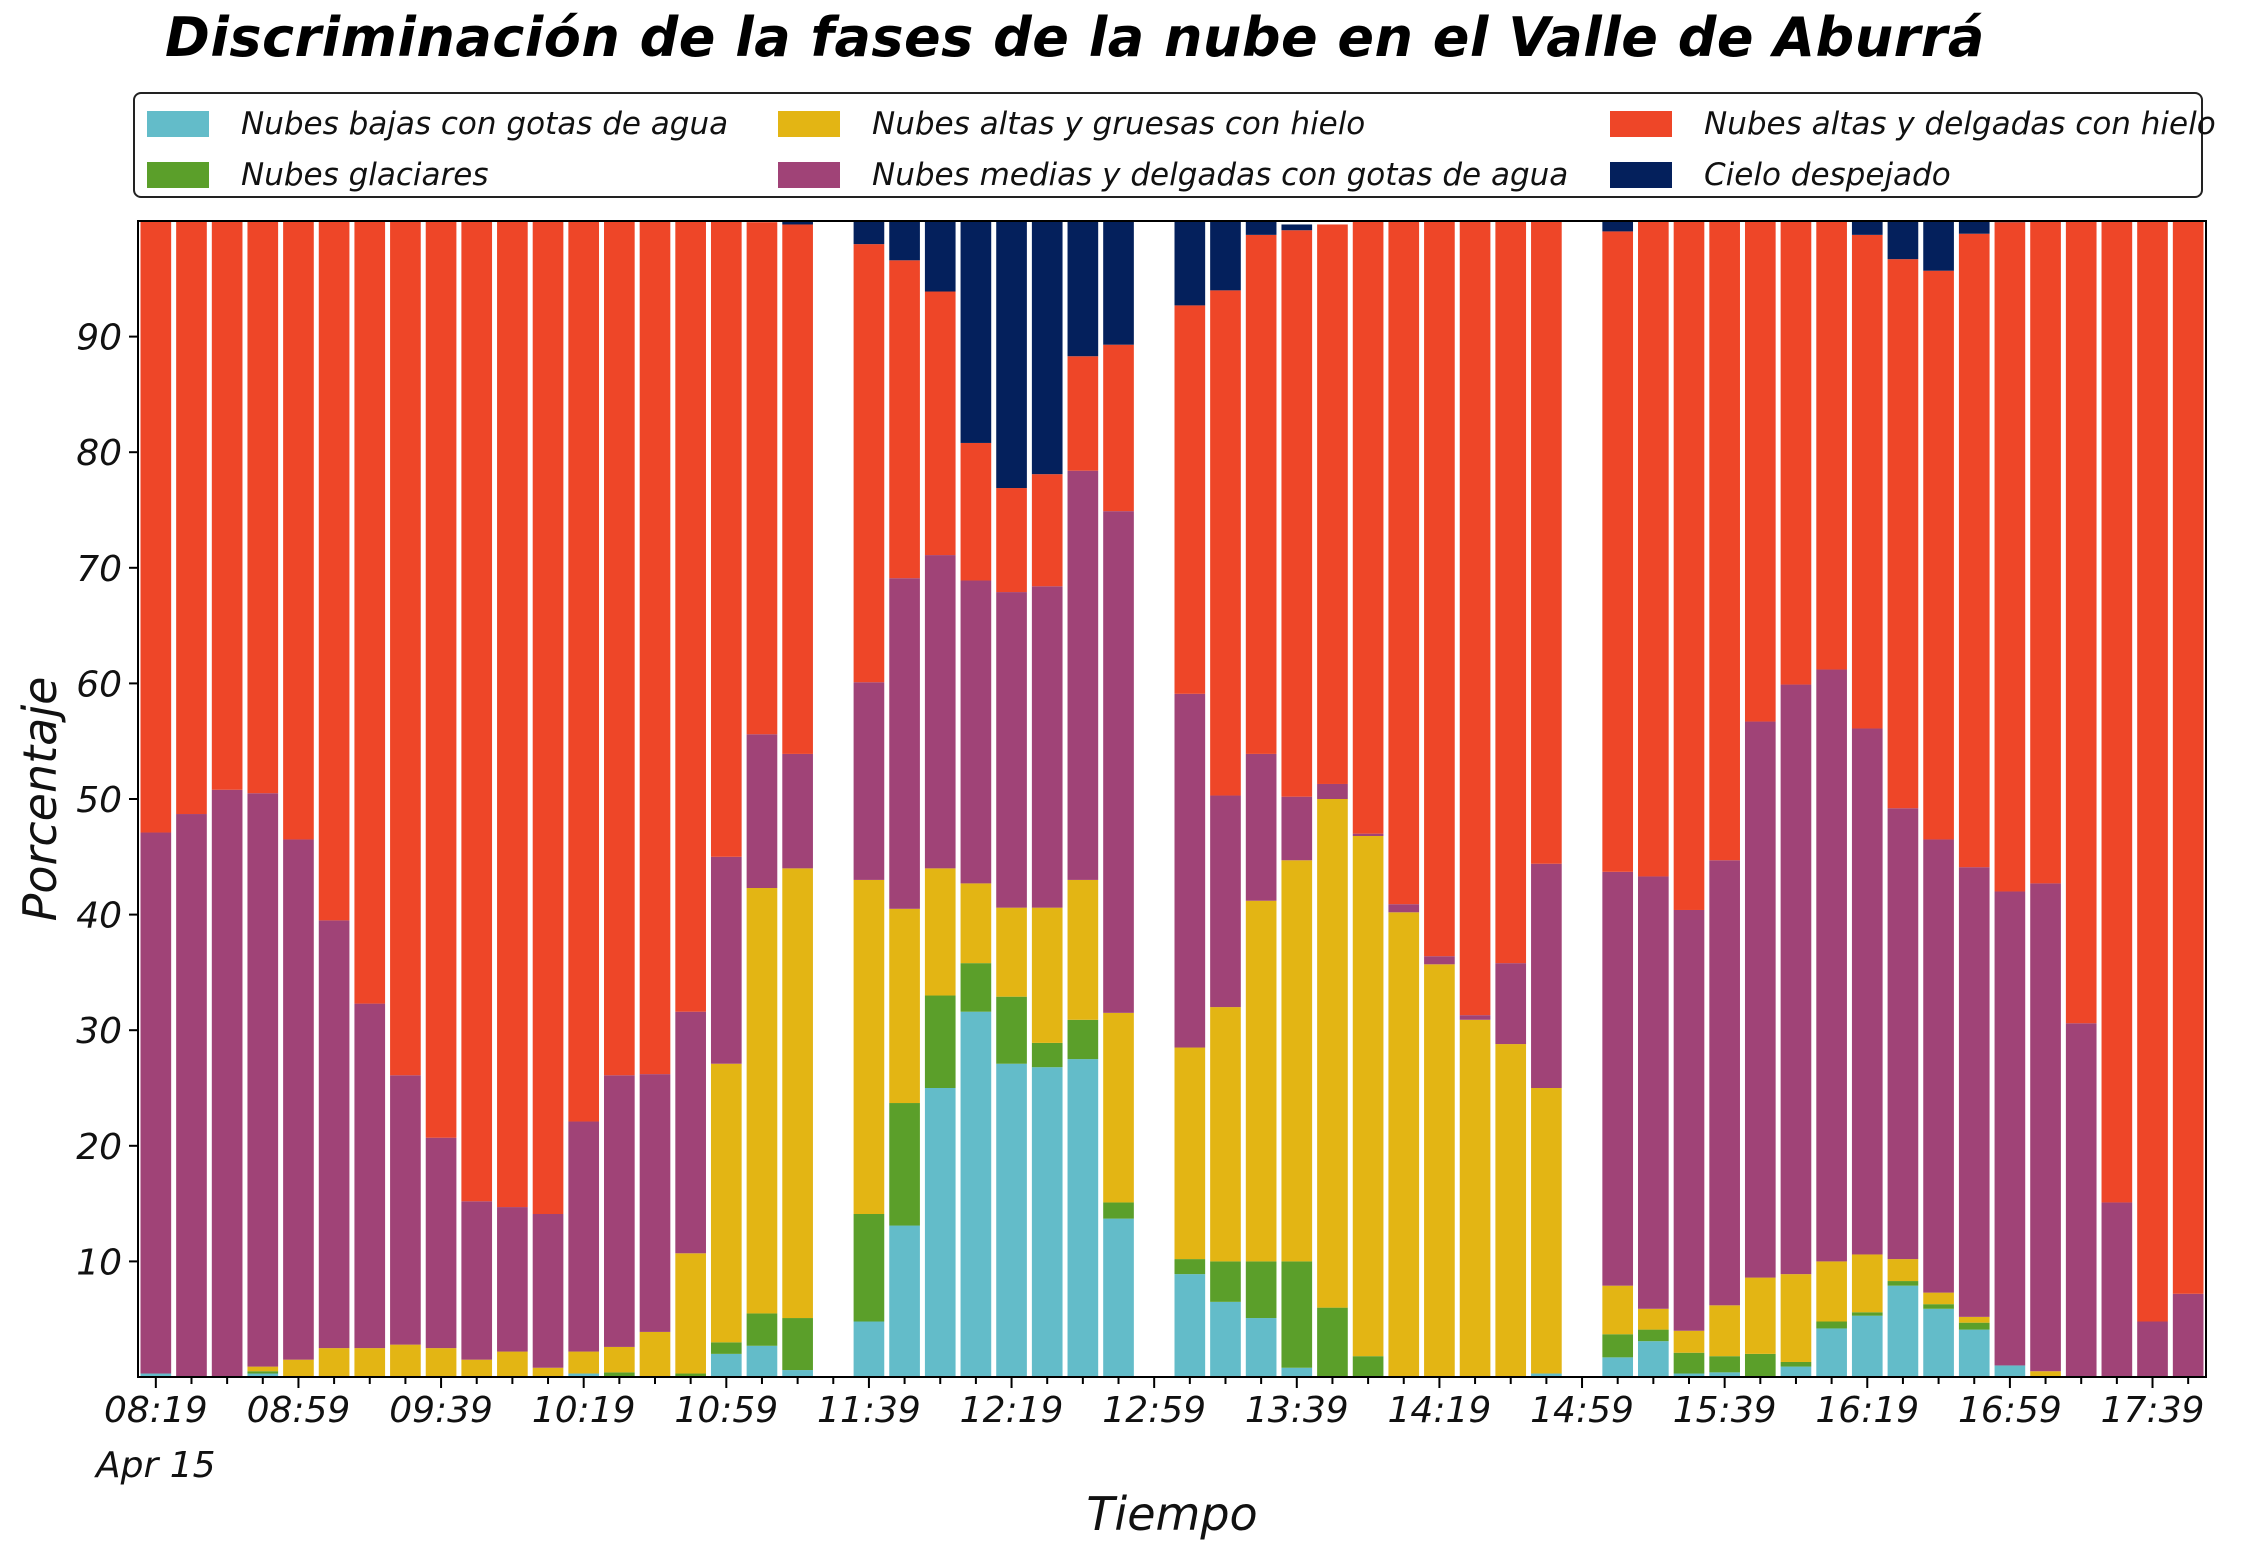 This screenshot has height=1559, width=2244. Describe the element at coordinates (99, 1031) in the screenshot. I see `y-tick-label-30: 30` at that location.